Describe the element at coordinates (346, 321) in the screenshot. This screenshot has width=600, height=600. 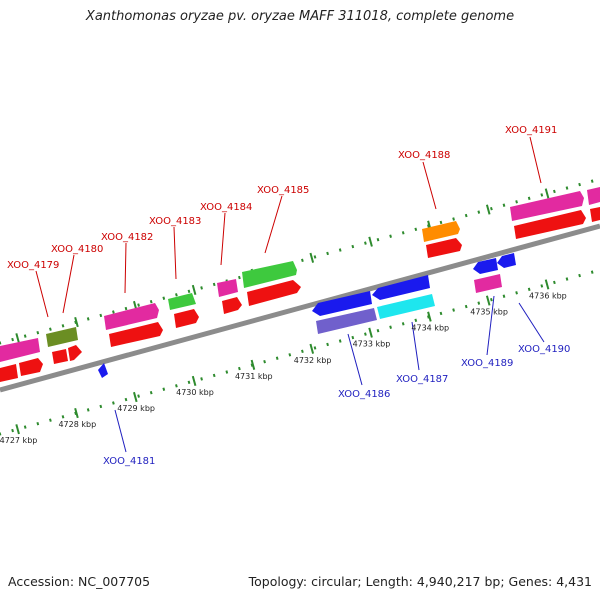
I see `gene-xoo-4186-rna` at that location.